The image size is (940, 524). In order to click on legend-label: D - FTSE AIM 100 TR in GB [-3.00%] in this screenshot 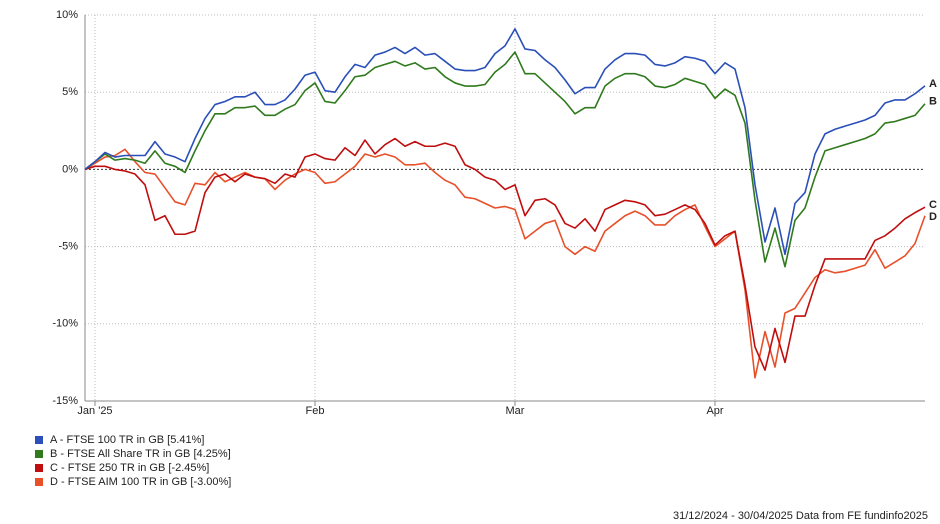, I will do `click(140, 482)`.